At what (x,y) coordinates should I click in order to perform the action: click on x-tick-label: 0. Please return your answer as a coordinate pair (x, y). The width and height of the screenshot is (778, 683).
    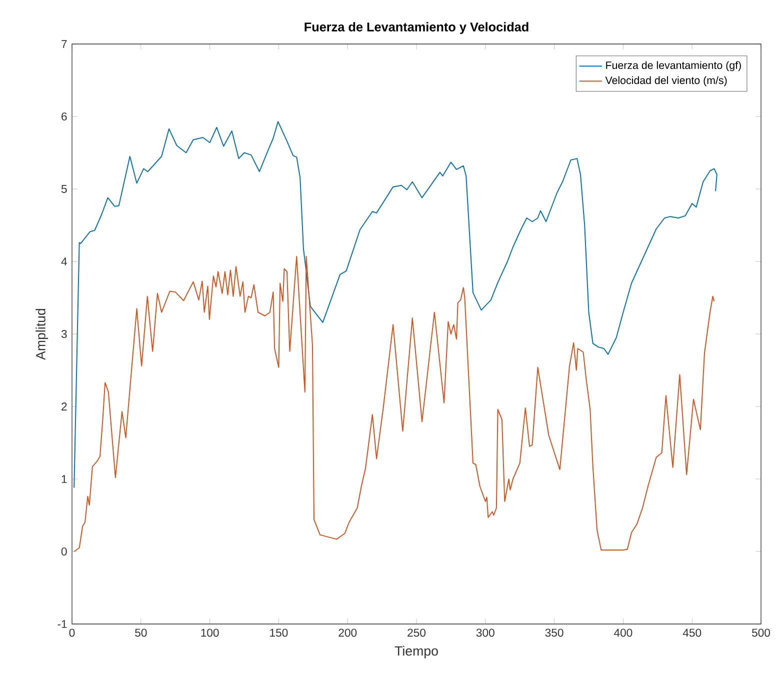
    Looking at the image, I should click on (72, 632).